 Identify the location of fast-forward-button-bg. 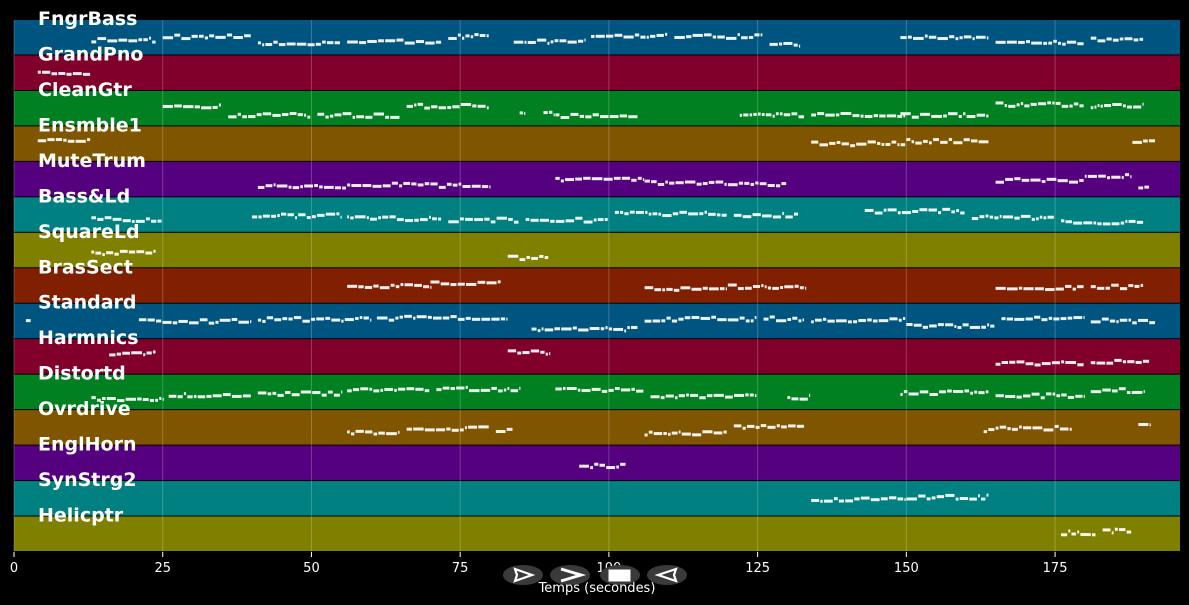
(570, 575).